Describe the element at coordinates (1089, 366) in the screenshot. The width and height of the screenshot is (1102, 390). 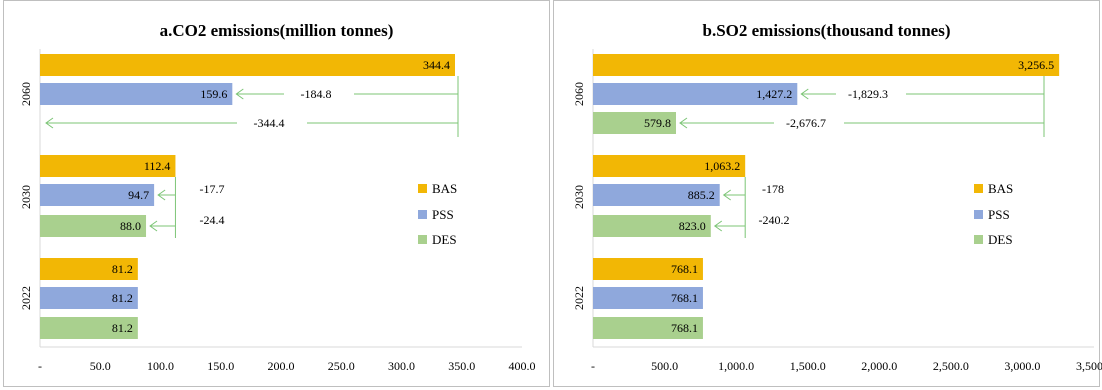
I see `x-tick-label: 3,500.0` at that location.